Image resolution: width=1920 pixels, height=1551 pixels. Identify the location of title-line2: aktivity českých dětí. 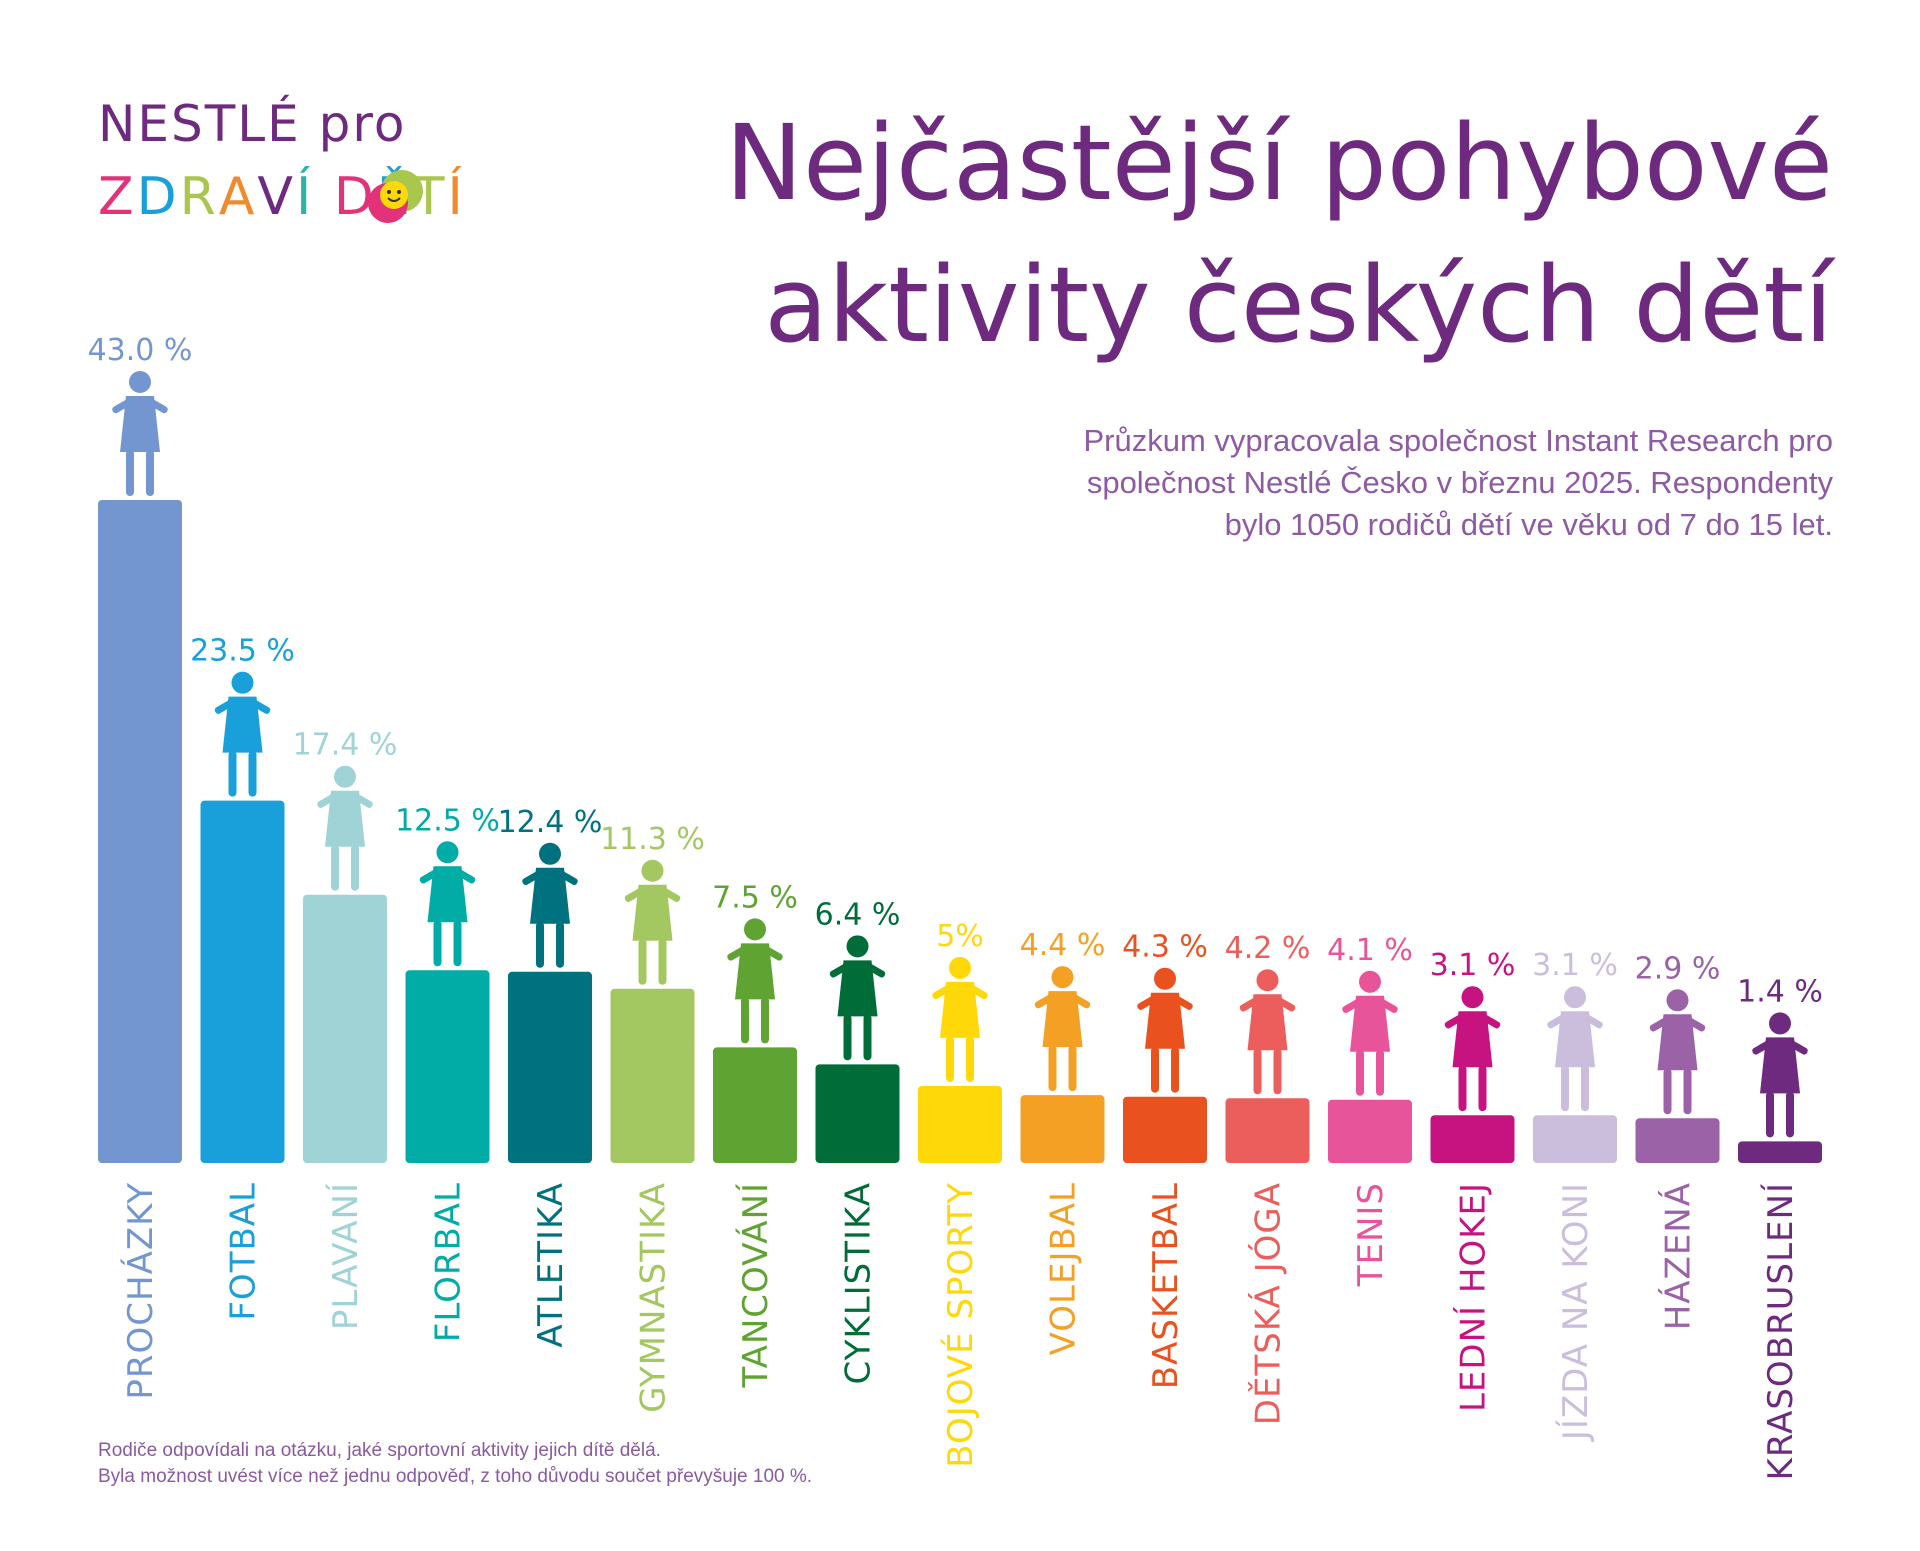
(1298, 305).